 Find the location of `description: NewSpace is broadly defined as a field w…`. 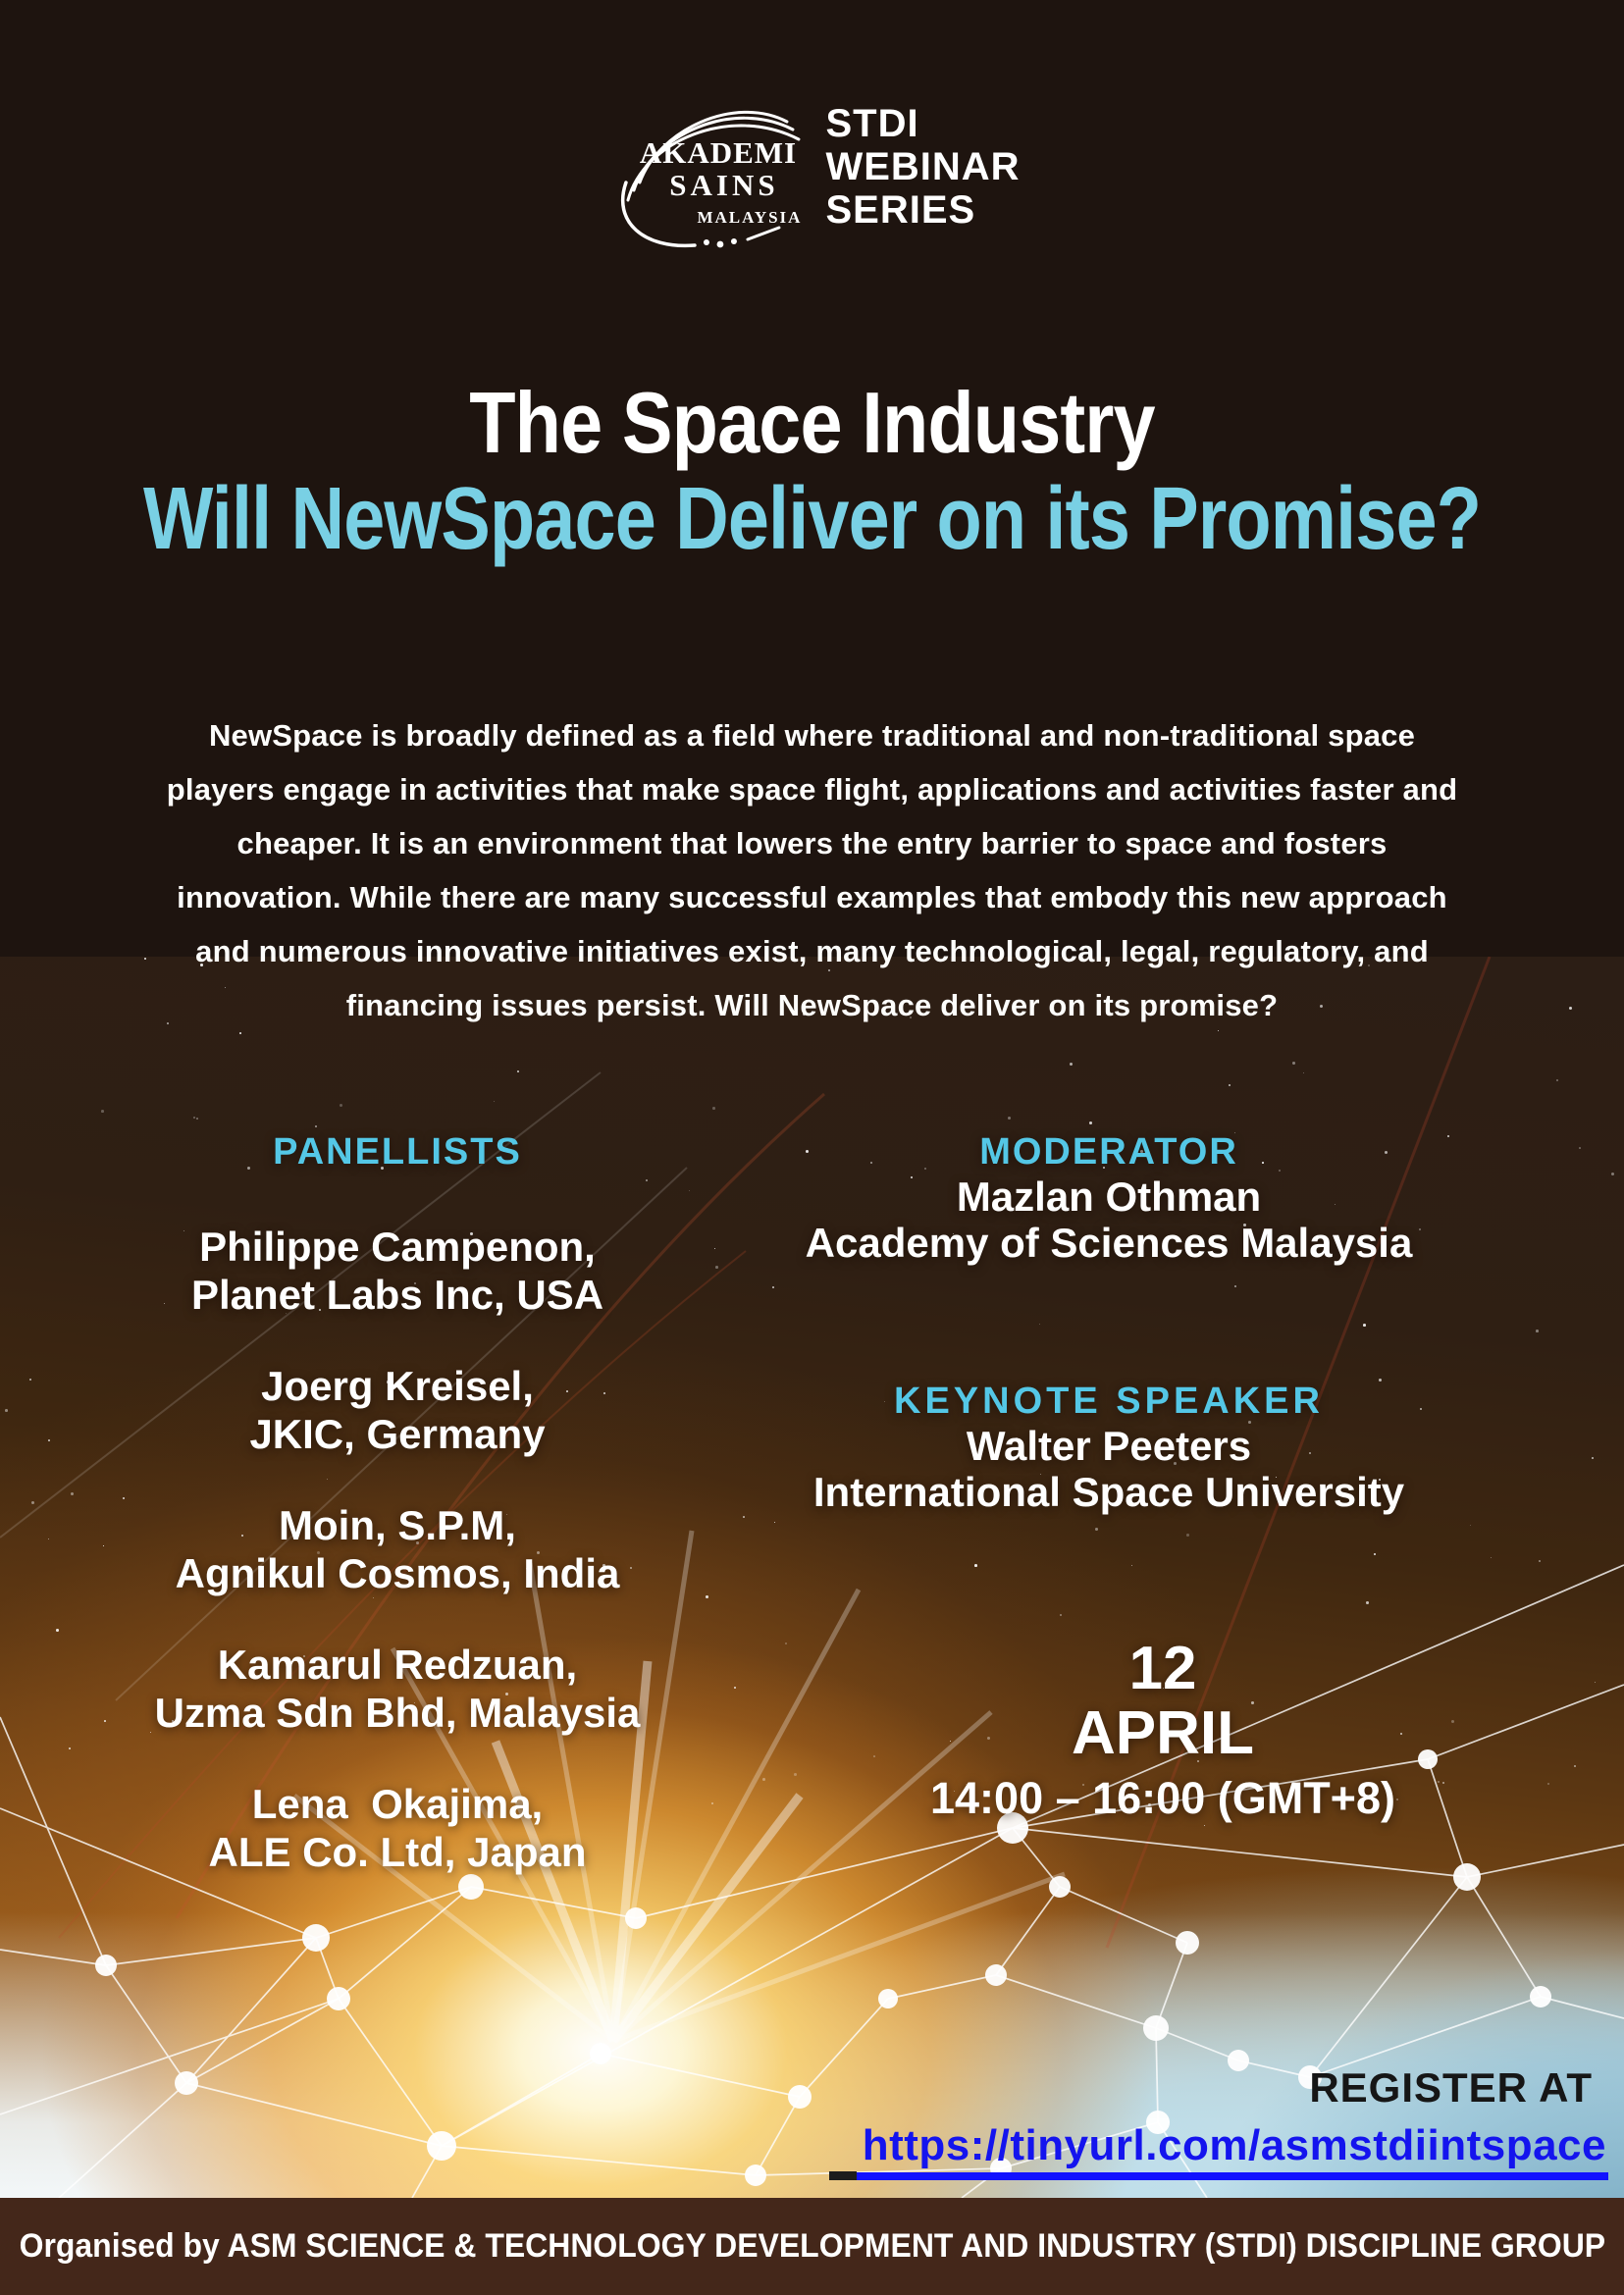

description: NewSpace is broadly defined as a field w… is located at coordinates (812, 870).